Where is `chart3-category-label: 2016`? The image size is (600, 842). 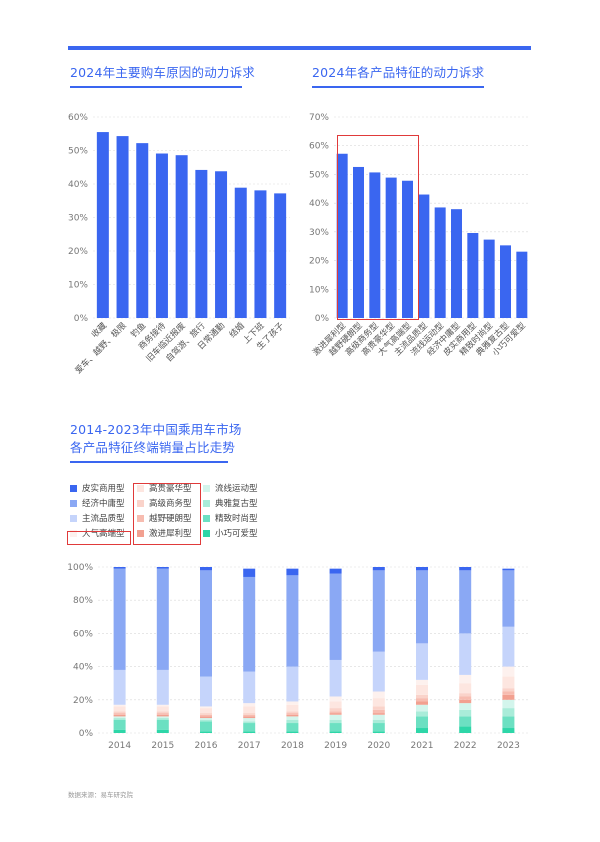
chart3-category-label: 2016 is located at coordinates (206, 746).